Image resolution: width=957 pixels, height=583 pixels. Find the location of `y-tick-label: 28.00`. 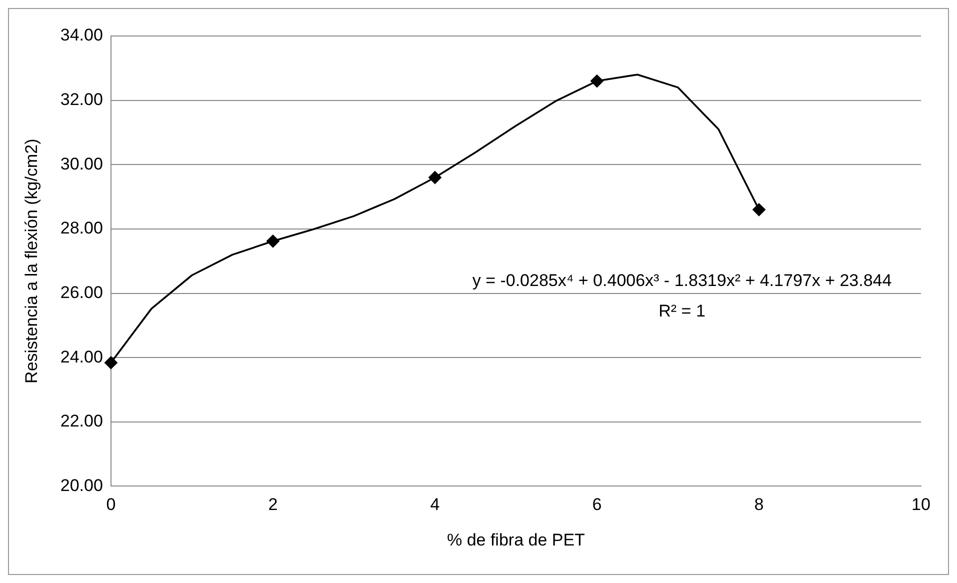

y-tick-label: 28.00 is located at coordinates (81, 228).